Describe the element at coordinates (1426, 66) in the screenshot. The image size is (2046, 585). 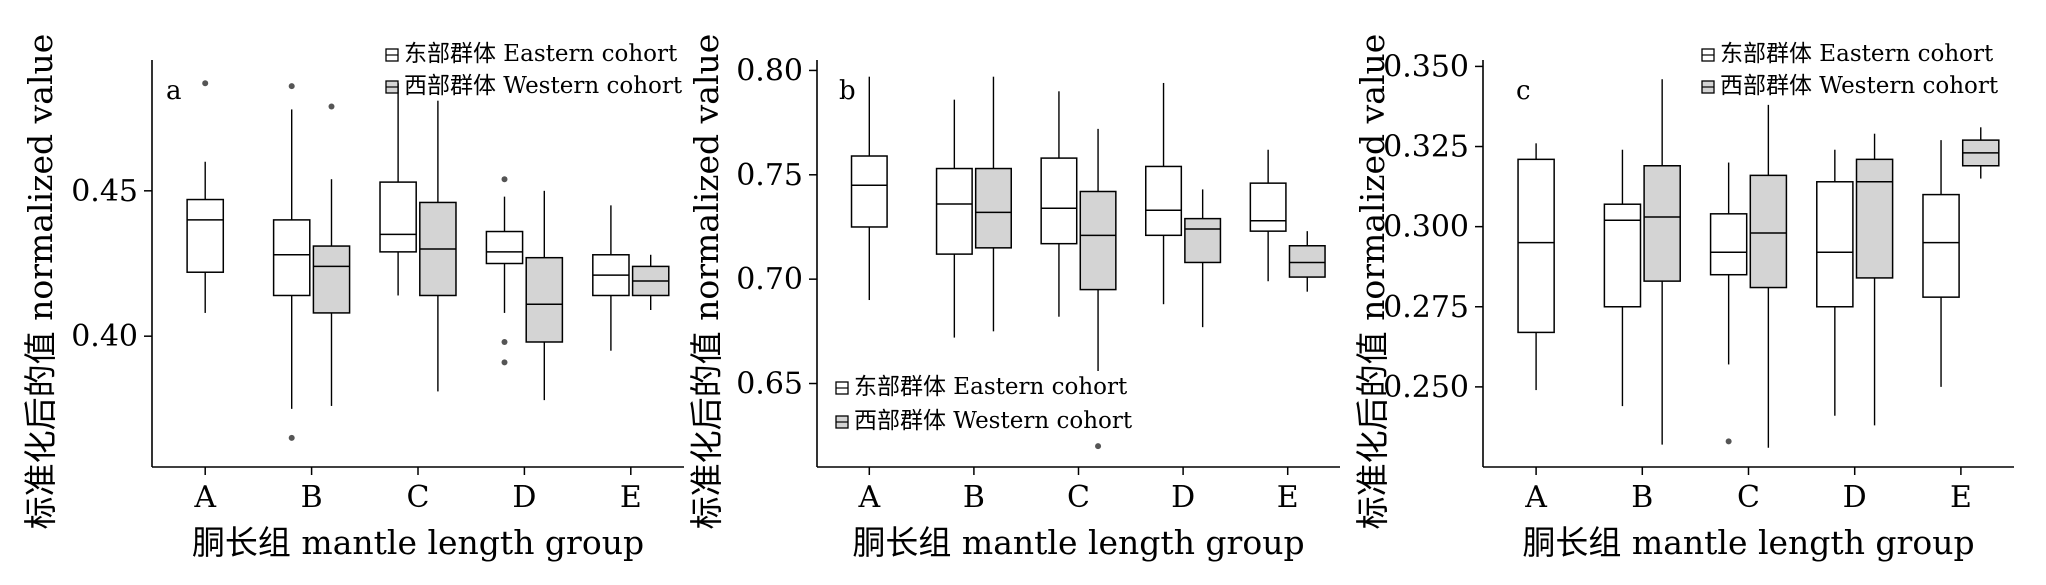
I see `y-tick-label: 0.350` at that location.